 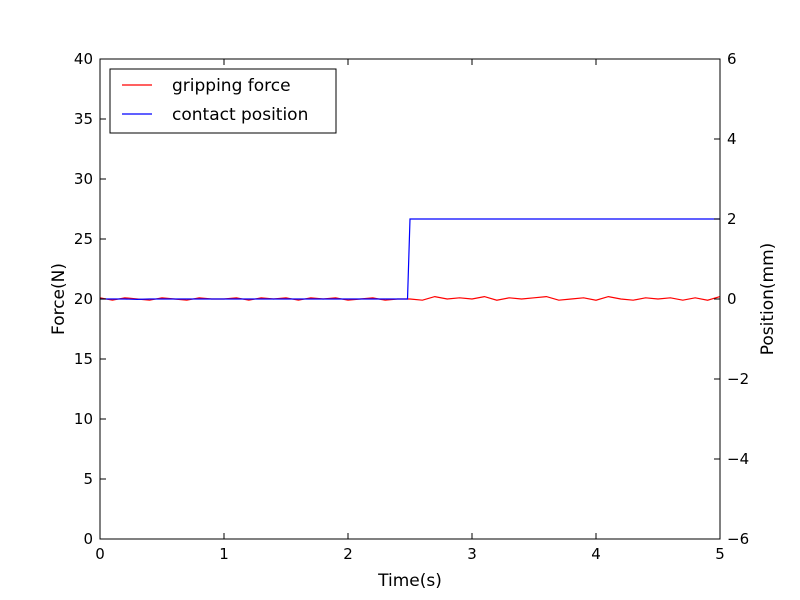 What do you see at coordinates (100, 554) in the screenshot?
I see `x-tick-label: 0` at bounding box center [100, 554].